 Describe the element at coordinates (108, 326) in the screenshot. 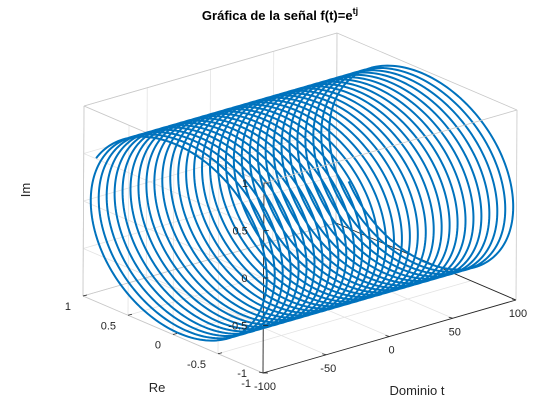

I see `y-tick-label: 0.5` at that location.